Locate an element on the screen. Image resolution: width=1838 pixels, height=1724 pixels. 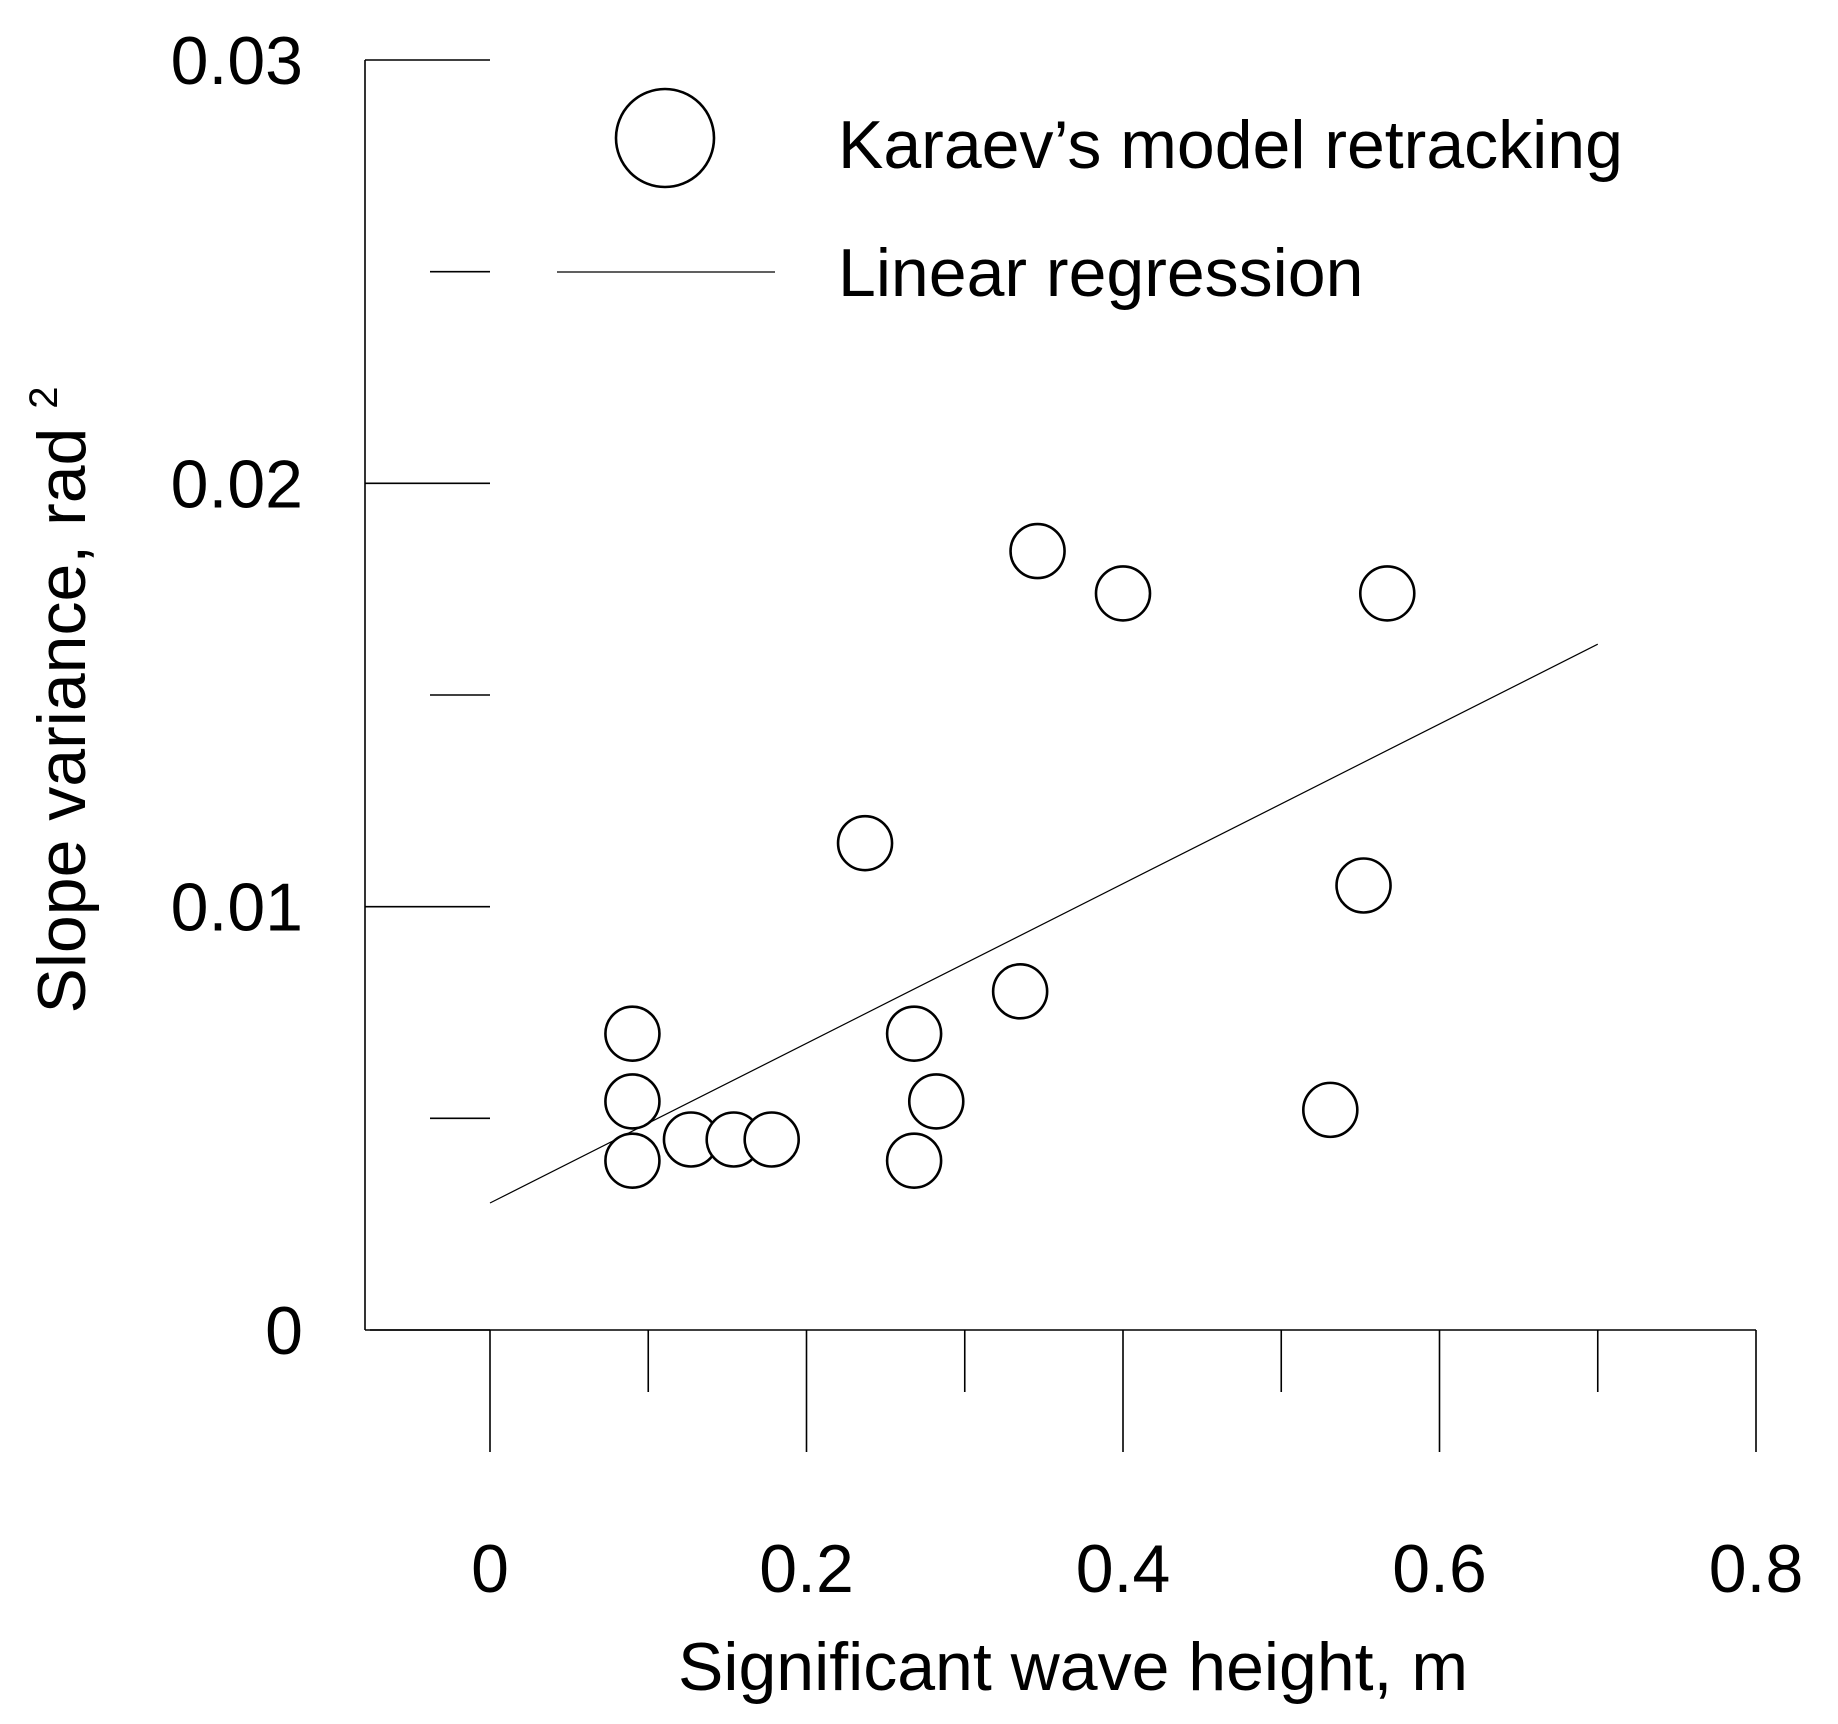
x-tick-label: 0 is located at coordinates (490, 1569).